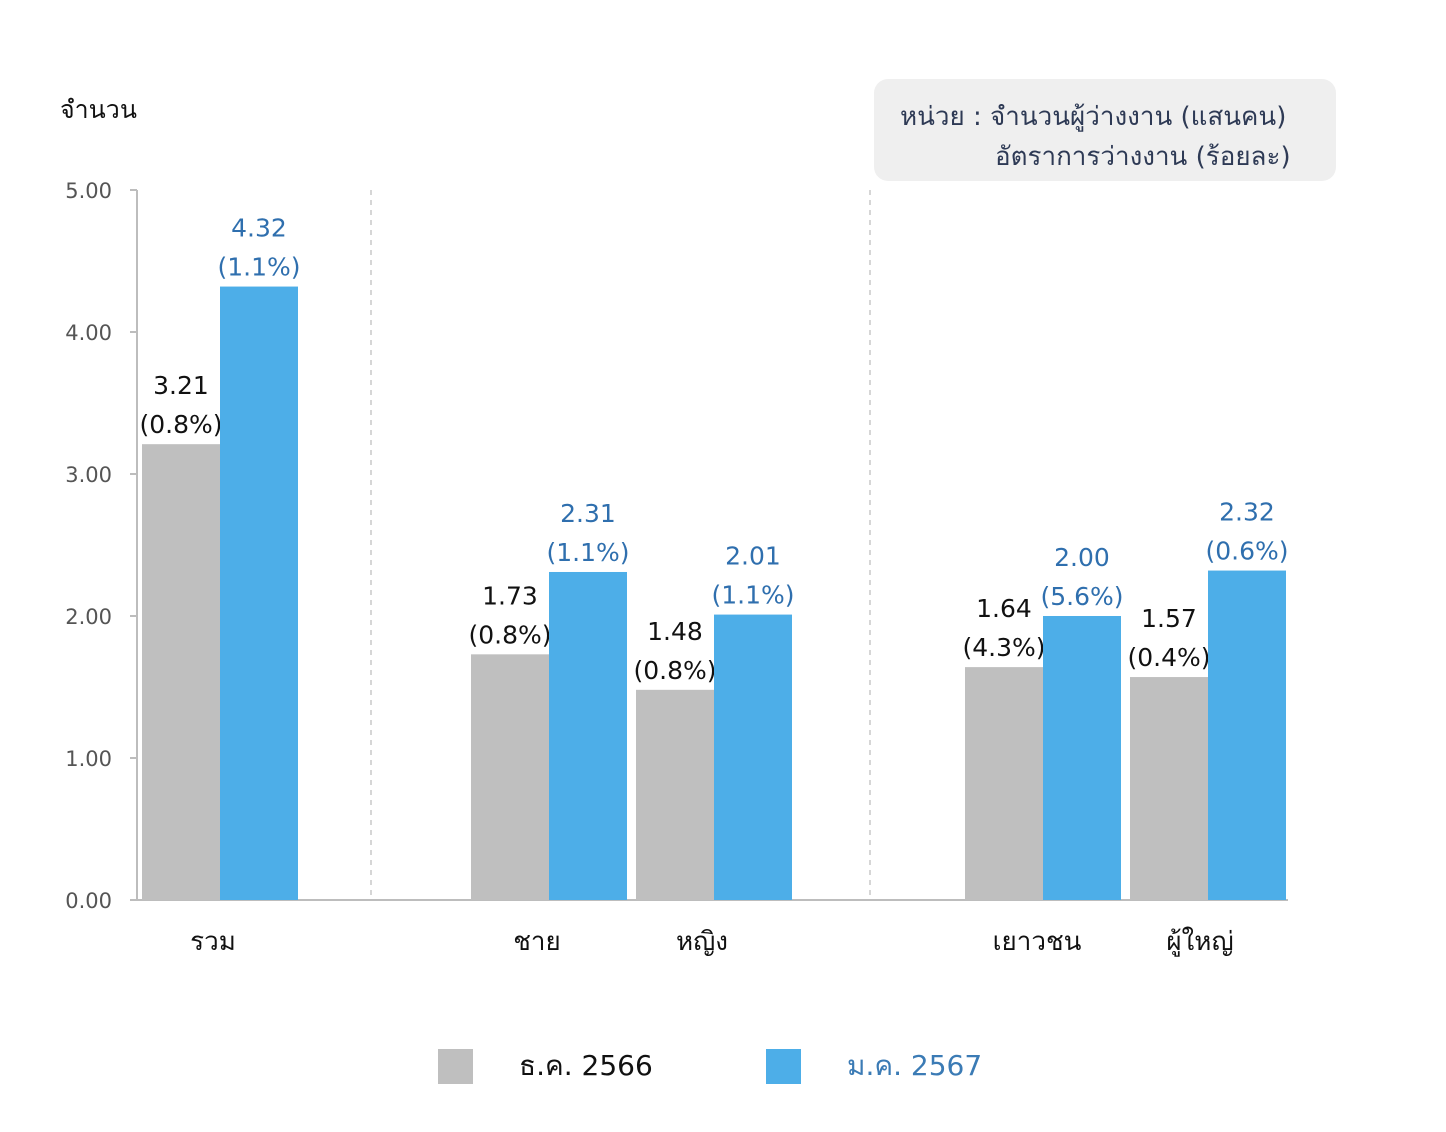  Describe the element at coordinates (783, 1066) in the screenshot. I see `legend-swatch-curr` at that location.